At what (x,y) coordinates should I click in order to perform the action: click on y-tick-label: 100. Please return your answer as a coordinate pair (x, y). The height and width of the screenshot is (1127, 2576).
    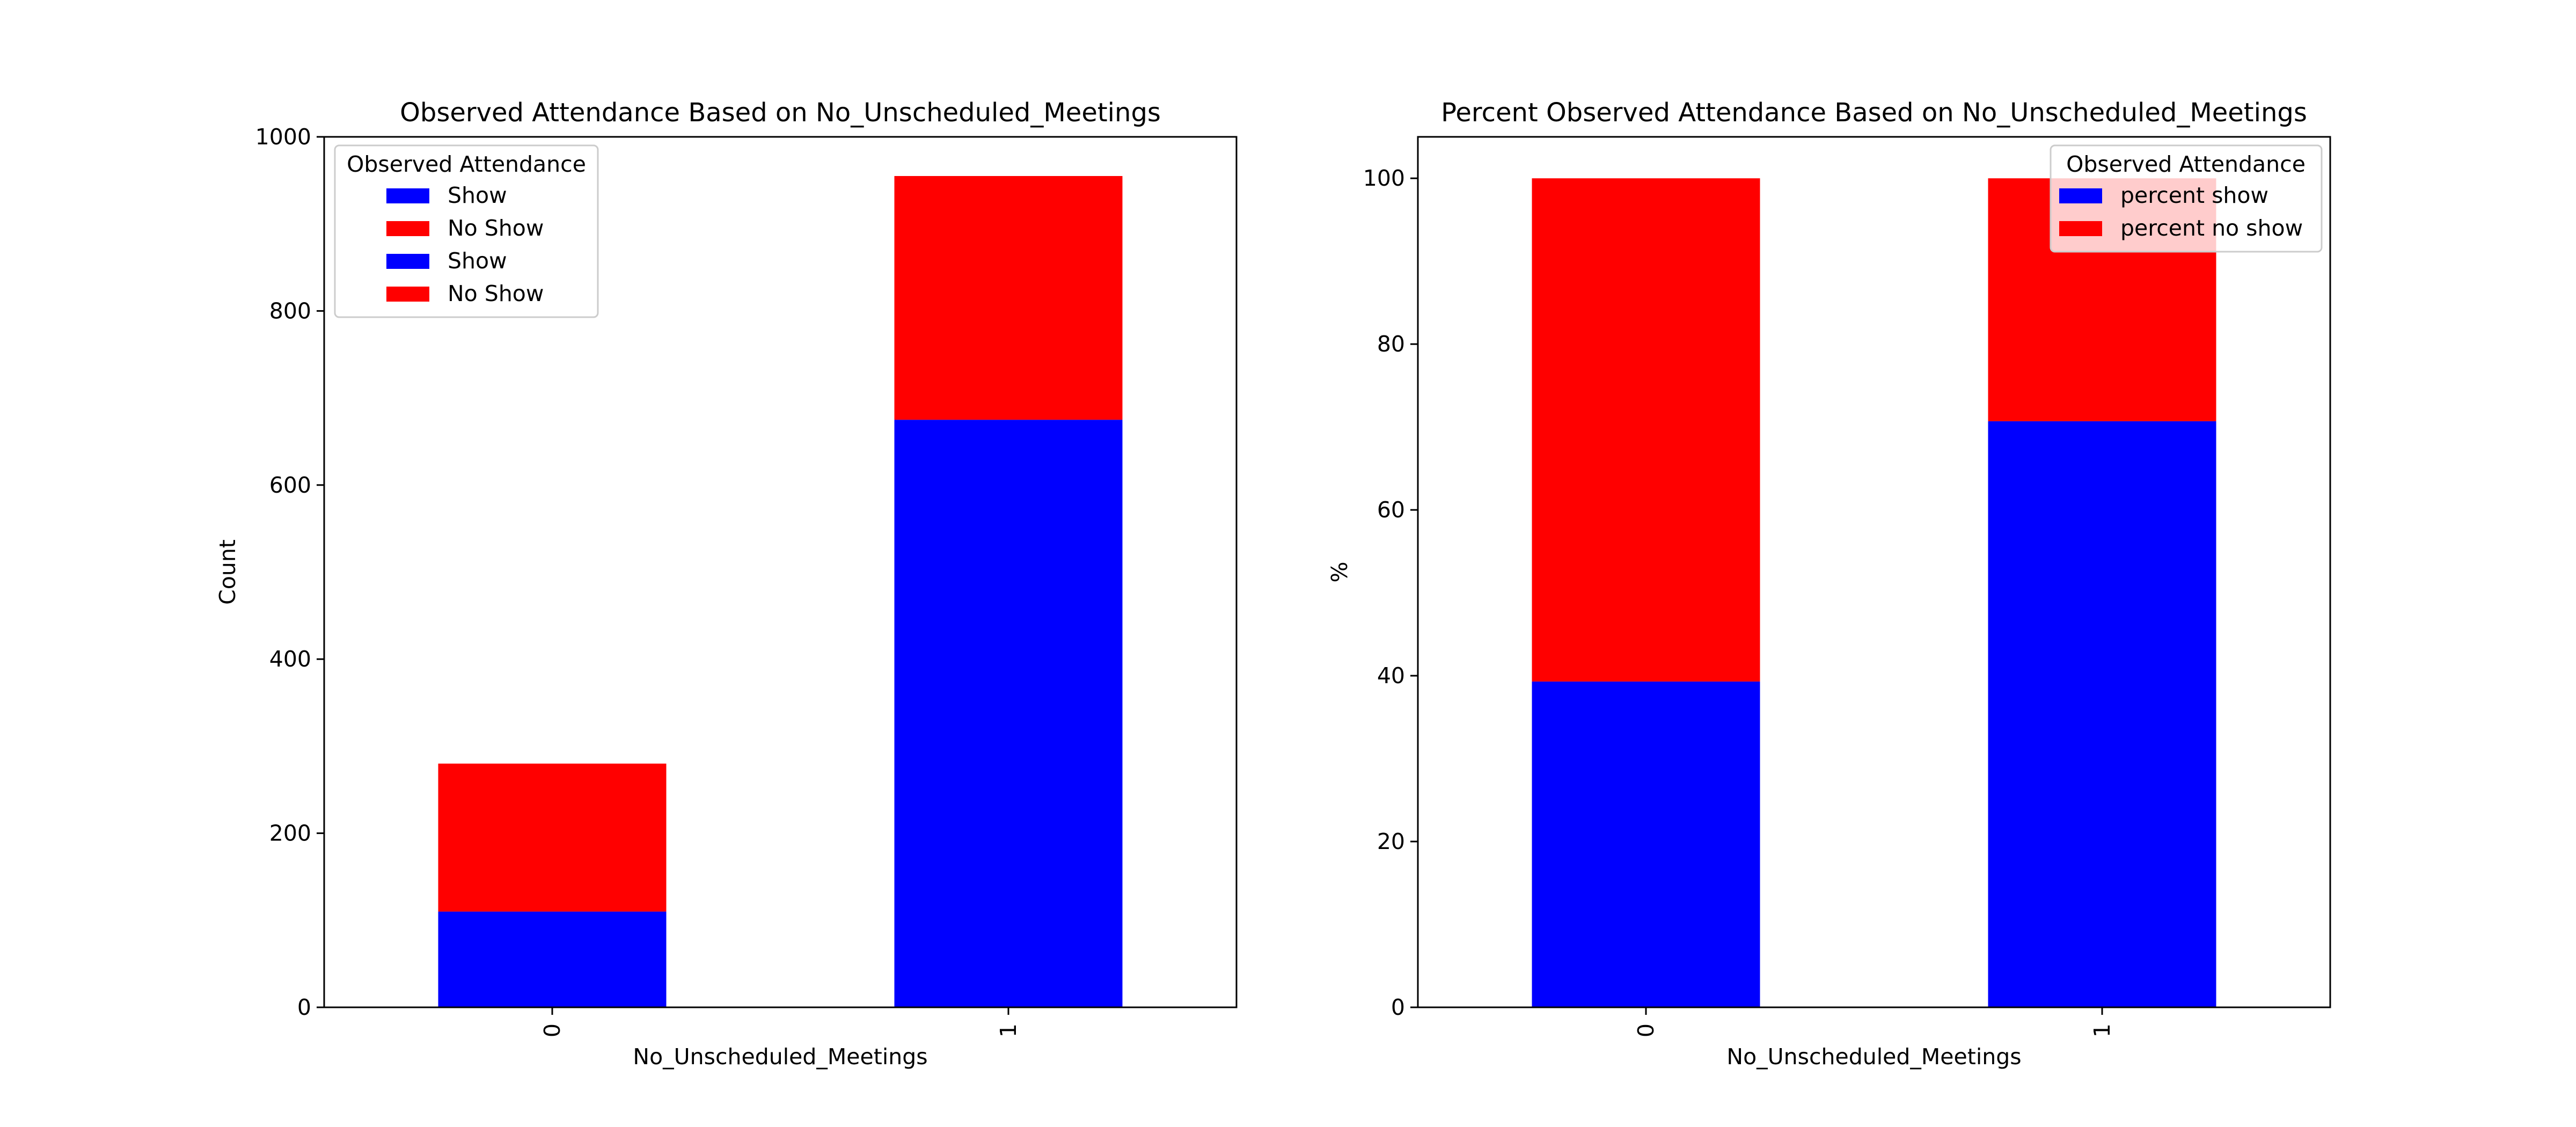
    Looking at the image, I should click on (1384, 178).